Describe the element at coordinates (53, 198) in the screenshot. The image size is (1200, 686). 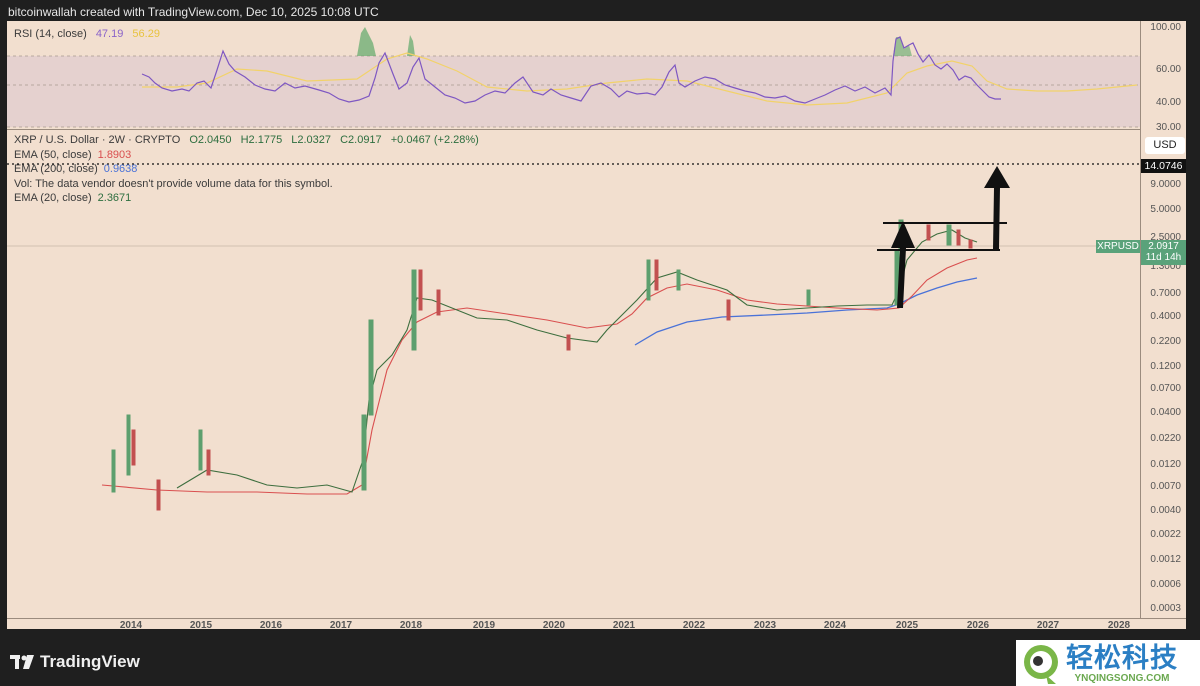
I see `ema20-label: EMA (20, close)` at that location.